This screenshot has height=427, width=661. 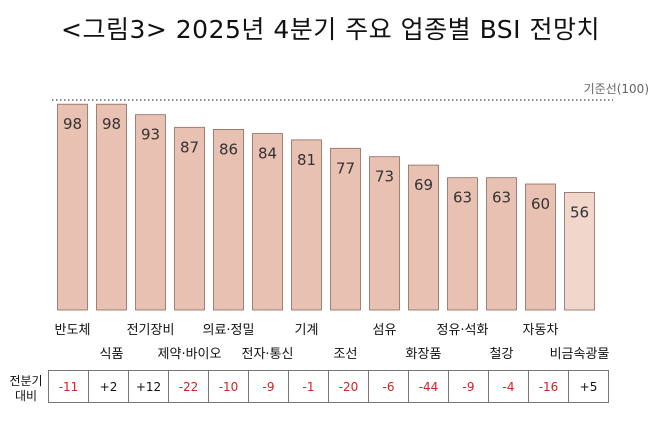 I want to click on category-label-5: 의료·정밀, so click(x=229, y=330).